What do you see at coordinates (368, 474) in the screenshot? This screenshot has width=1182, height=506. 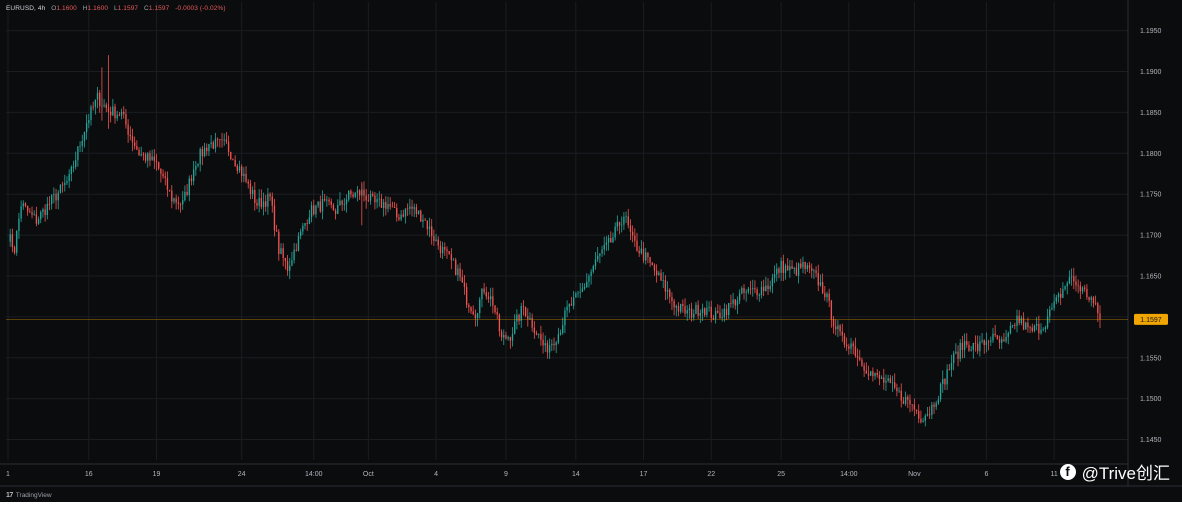 I see `x-tick-label: Oct` at bounding box center [368, 474].